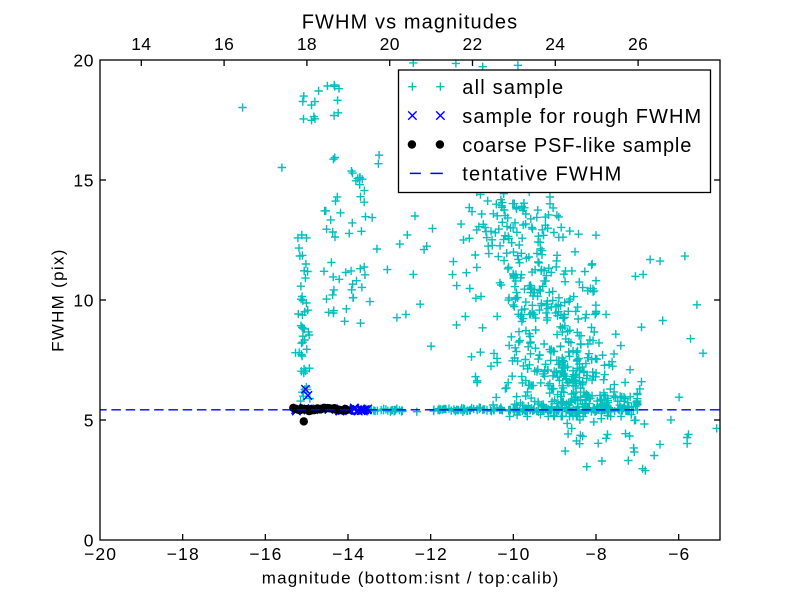 This screenshot has width=800, height=600. Describe the element at coordinates (100, 554) in the screenshot. I see `svg-text: −20` at that location.